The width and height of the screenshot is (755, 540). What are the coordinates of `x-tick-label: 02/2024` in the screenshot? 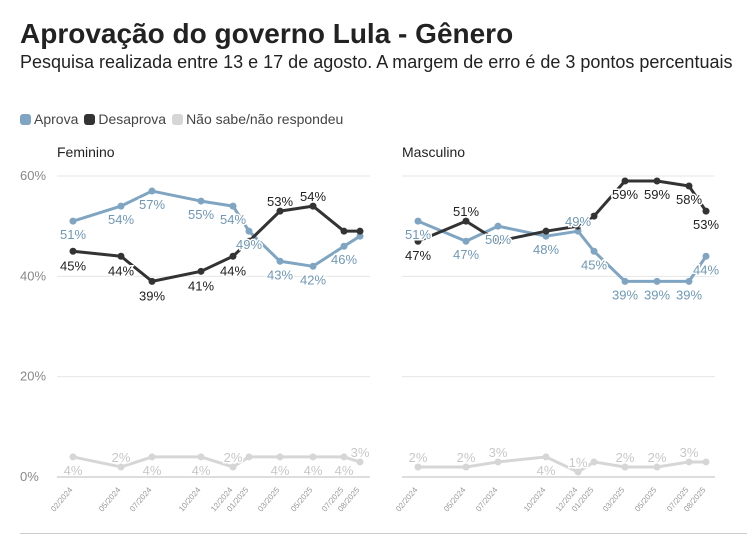 It's located at (62, 499).